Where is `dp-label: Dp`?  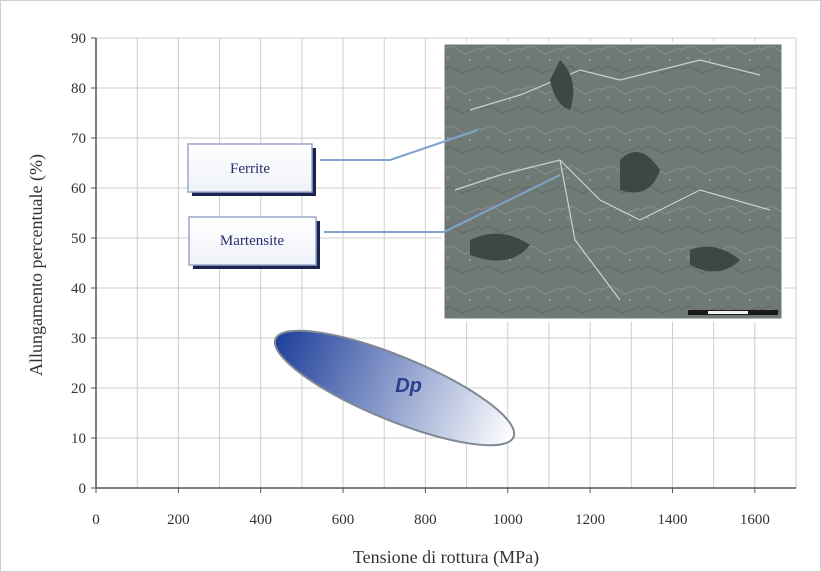
dp-label: Dp is located at coordinates (408, 386).